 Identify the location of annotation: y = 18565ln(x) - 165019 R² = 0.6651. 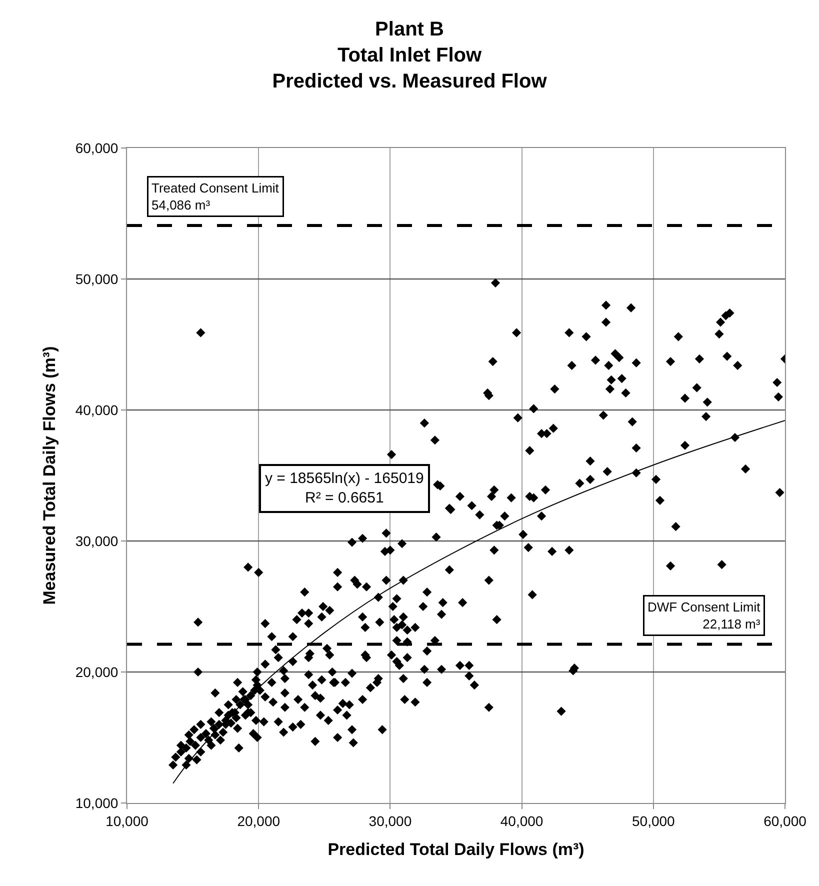
(344, 488).